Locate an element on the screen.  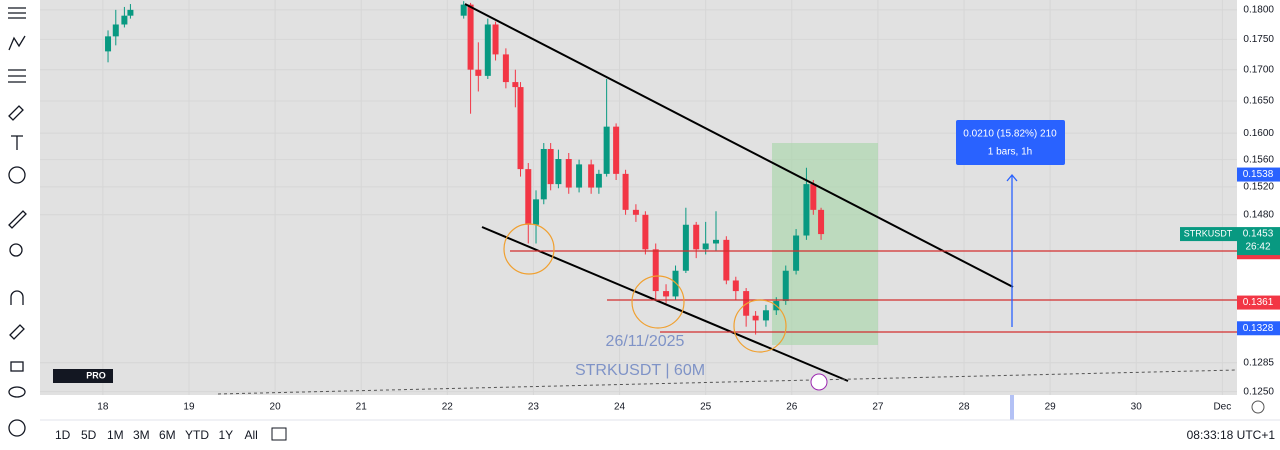
x-tick-label: 27 is located at coordinates (878, 407).